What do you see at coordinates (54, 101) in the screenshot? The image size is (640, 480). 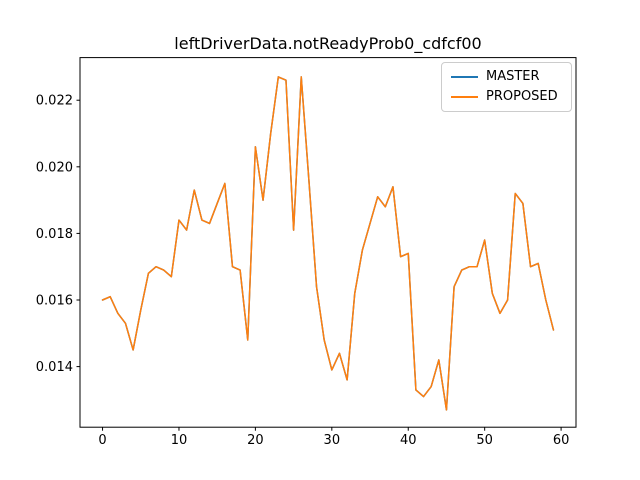 I see `y-axis-tick-label: 0.022` at bounding box center [54, 101].